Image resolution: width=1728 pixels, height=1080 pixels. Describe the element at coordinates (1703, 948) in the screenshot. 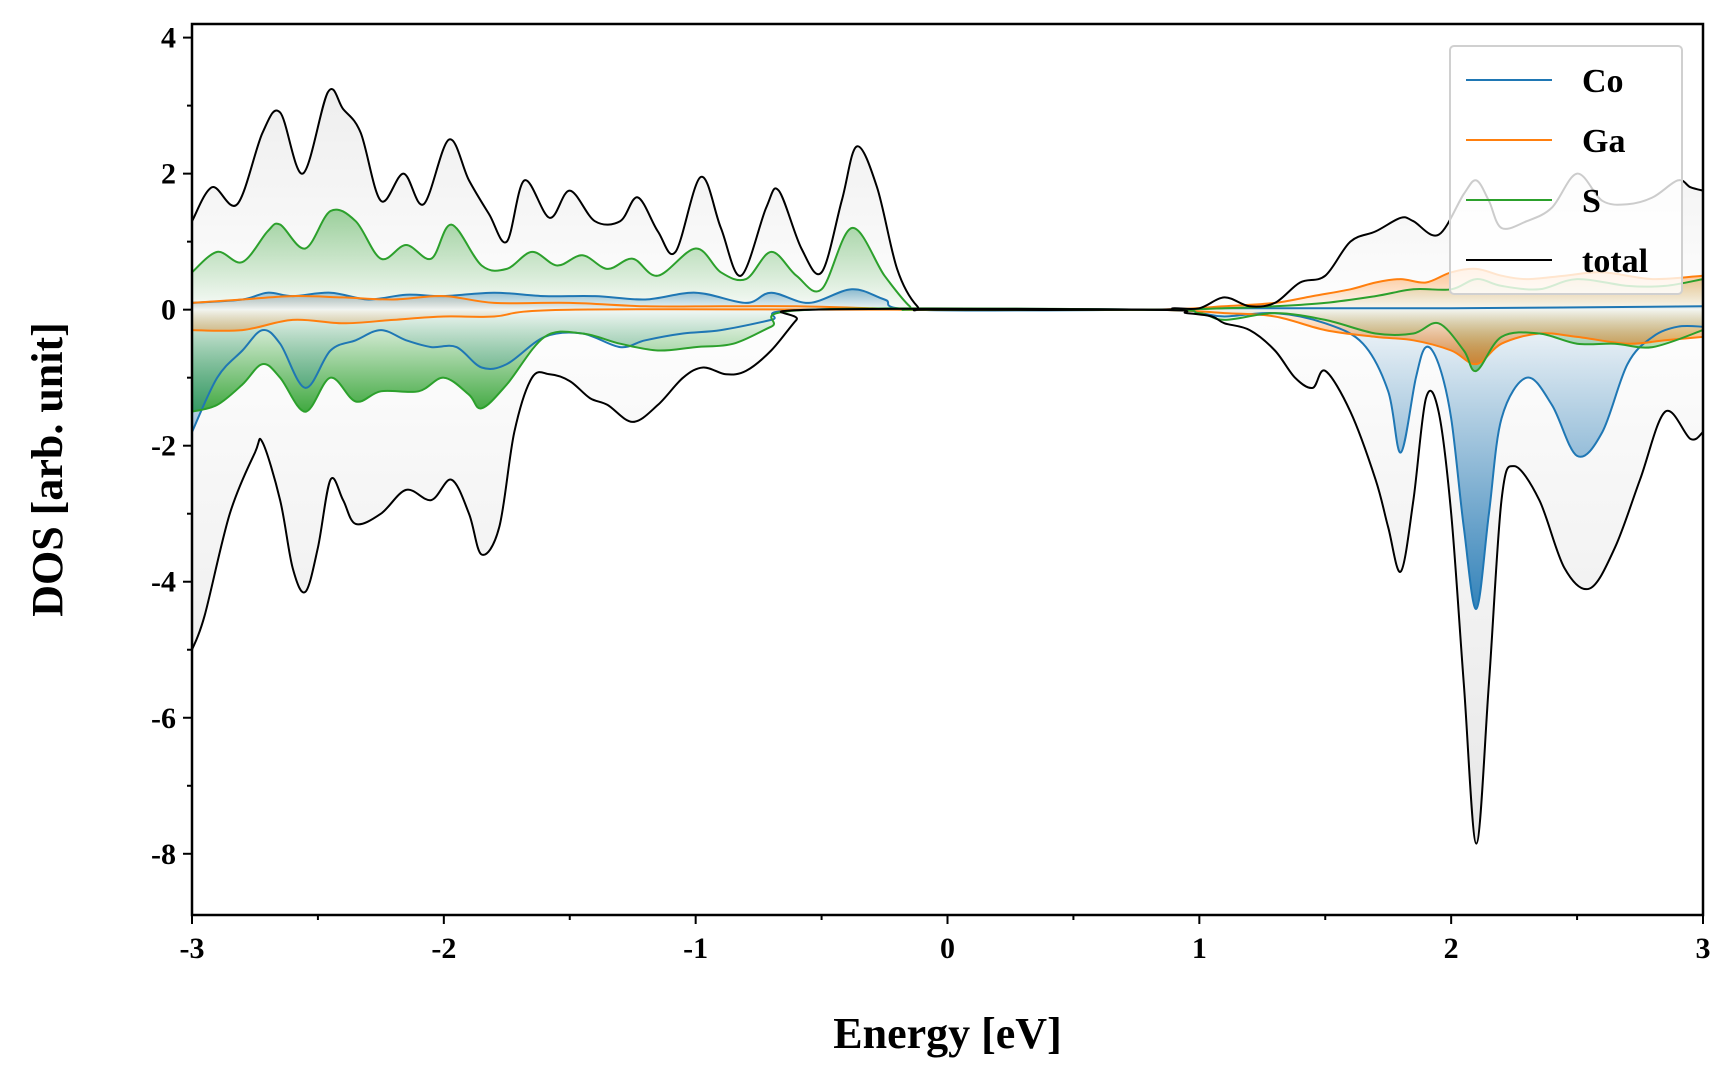

I see `x-tick-label: 3` at that location.